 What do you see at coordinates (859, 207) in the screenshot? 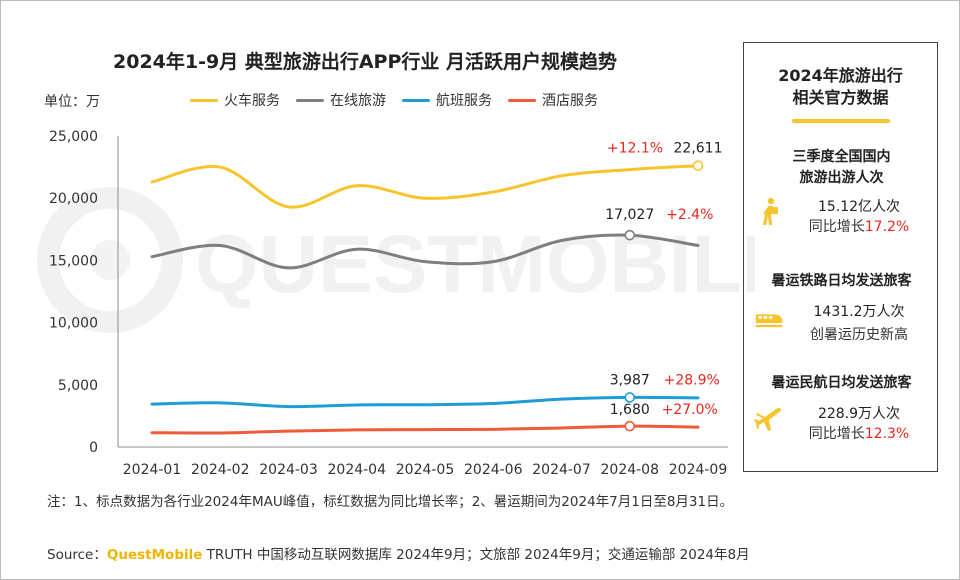
I see `stat-domestic-trips-value: 15.12亿人次` at bounding box center [859, 207].